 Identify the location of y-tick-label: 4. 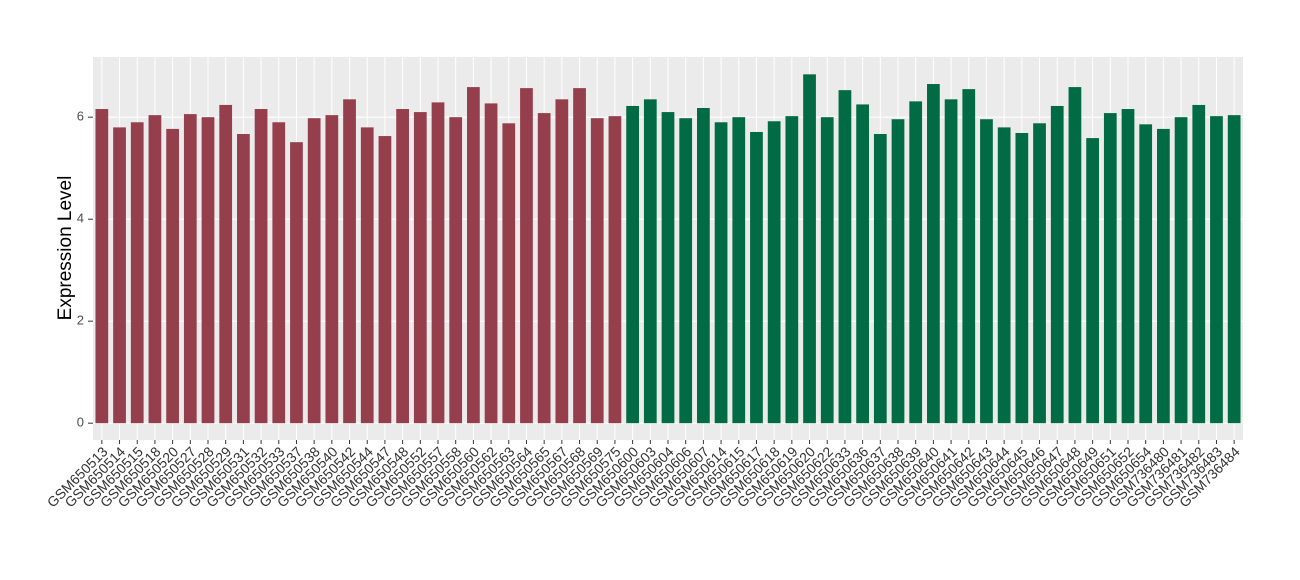
(80, 218).